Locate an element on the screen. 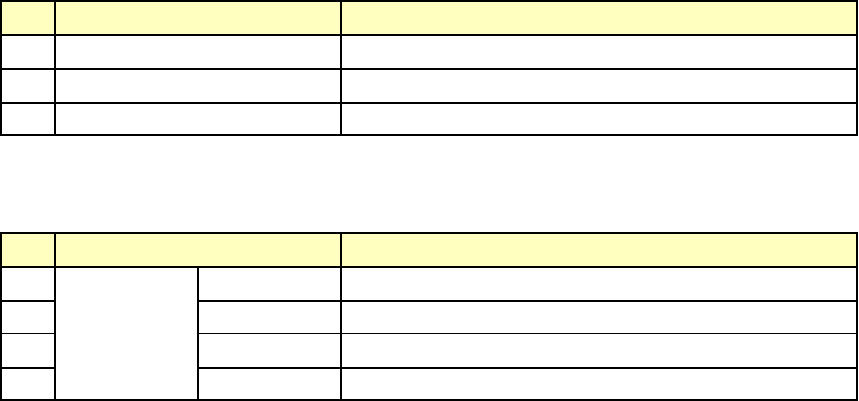 The width and height of the screenshot is (859, 401). table-2-header-row is located at coordinates (429, 250).